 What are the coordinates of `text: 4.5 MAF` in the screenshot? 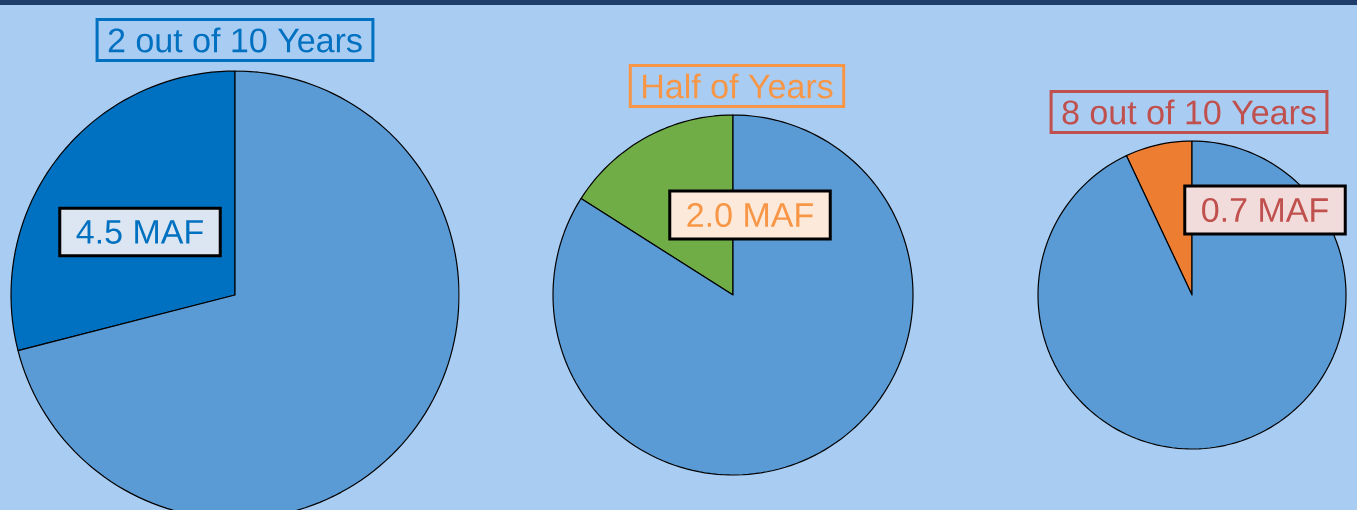 It's located at (139, 232).